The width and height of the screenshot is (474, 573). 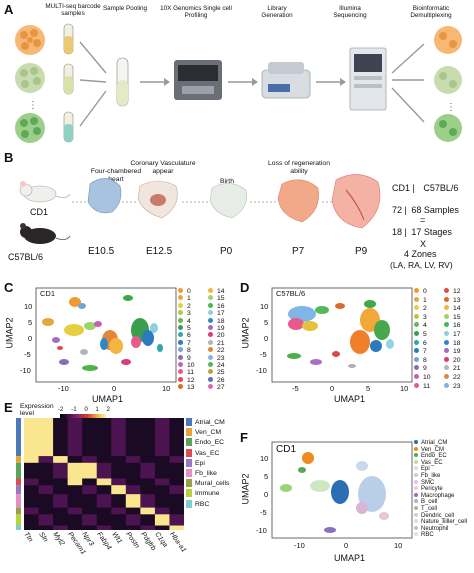 I want to click on legend-label: 6, so click(x=425, y=343).